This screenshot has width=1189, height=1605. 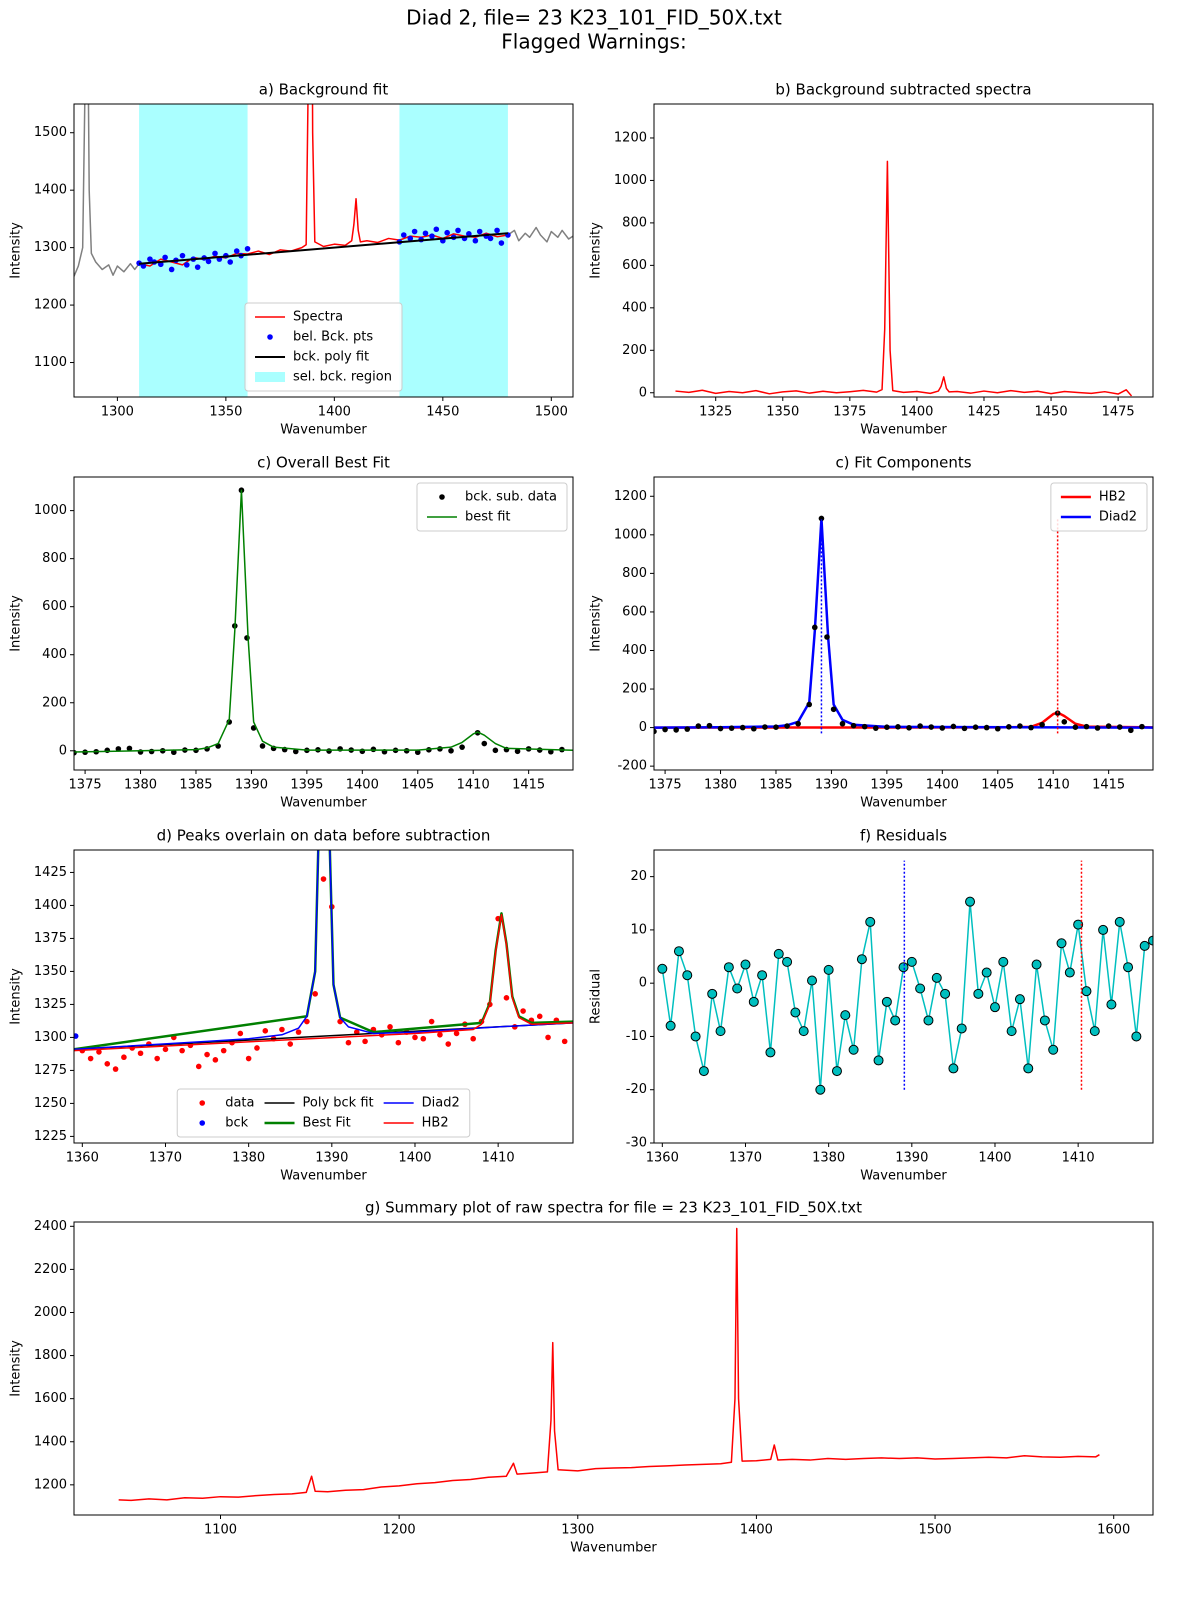 What do you see at coordinates (638, 876) in the screenshot?
I see `y-tick-label: 20` at bounding box center [638, 876].